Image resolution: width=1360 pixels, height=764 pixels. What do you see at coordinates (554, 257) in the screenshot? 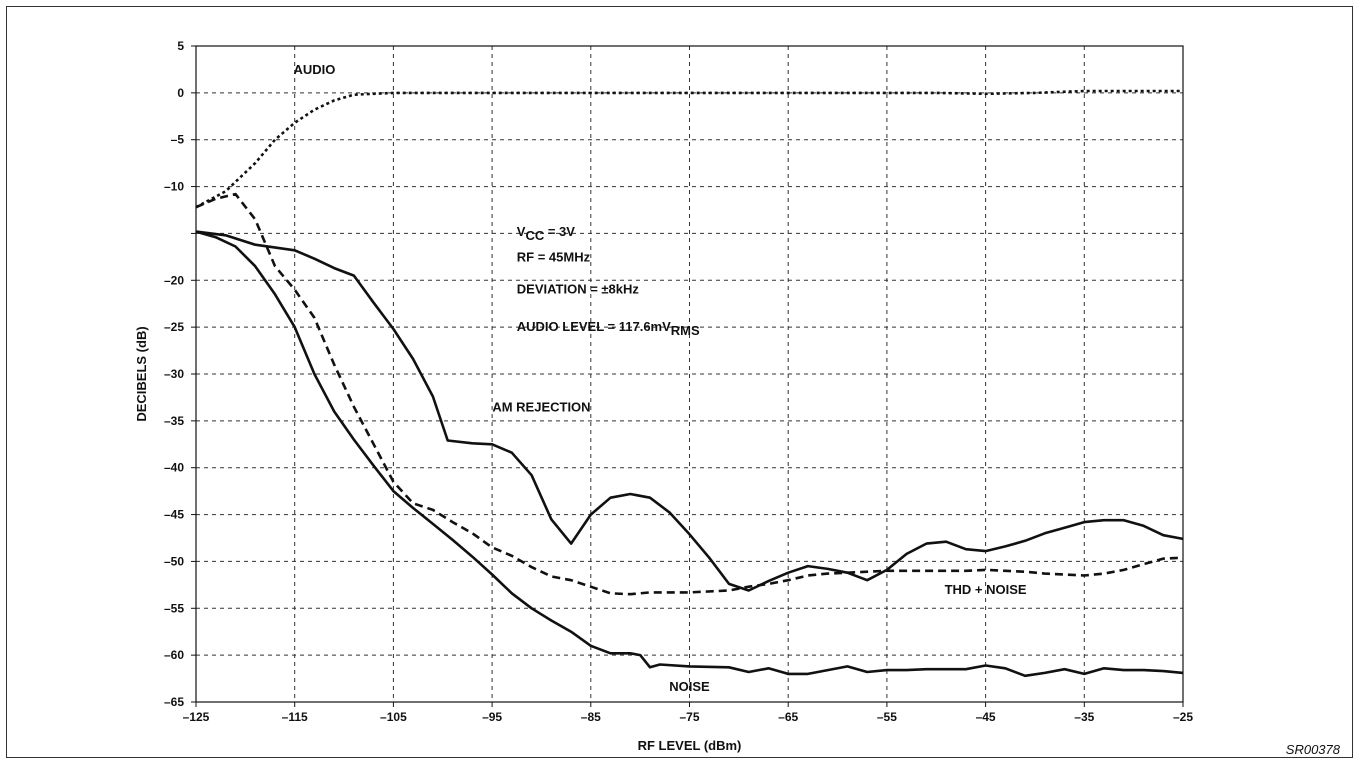
I see `rf-note: RF = 45MHz` at bounding box center [554, 257].